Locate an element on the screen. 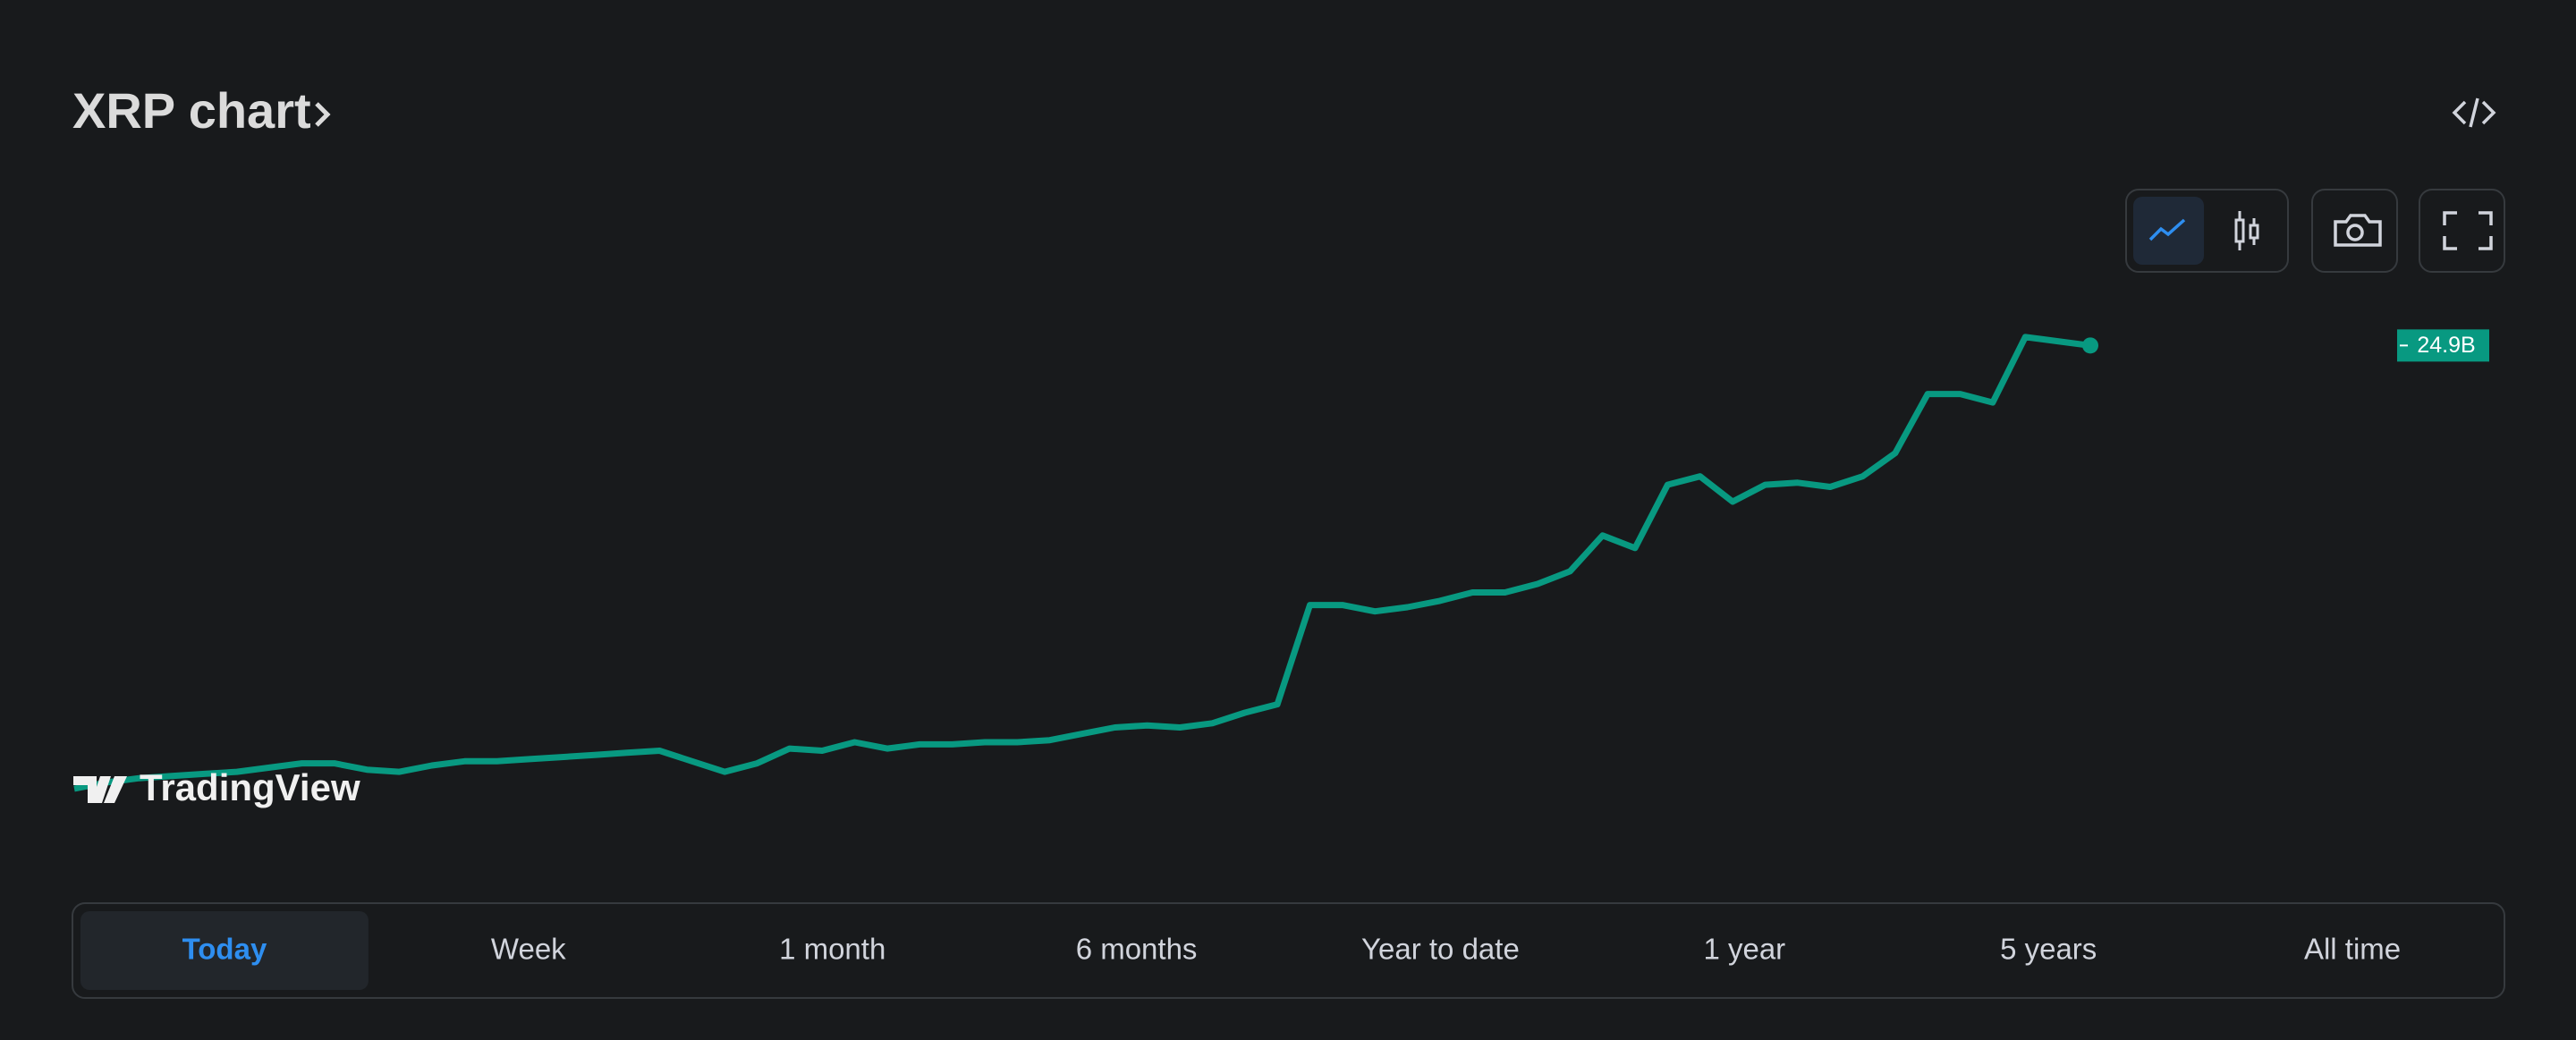 This screenshot has height=1040, width=2576. watermark-logo is located at coordinates (100, 789).